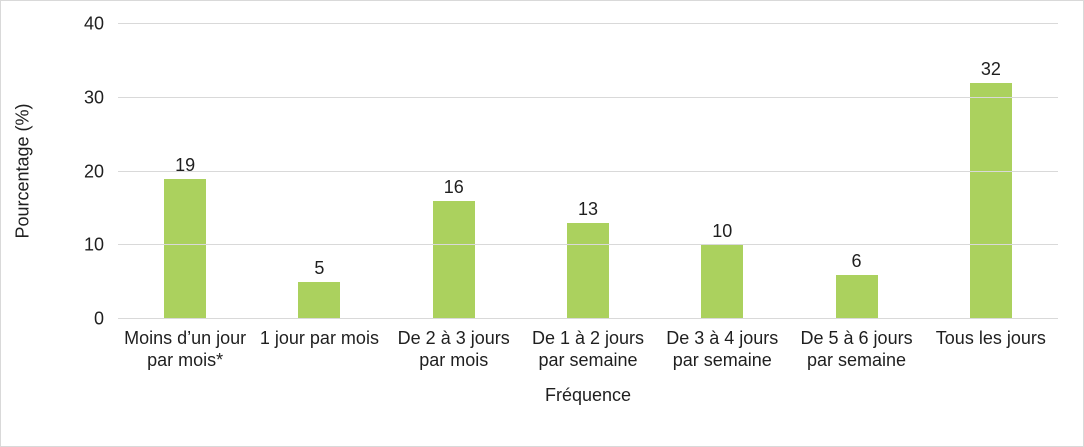 The height and width of the screenshot is (447, 1084). What do you see at coordinates (319, 338) in the screenshot?
I see `category-label: 1 jour par mois` at bounding box center [319, 338].